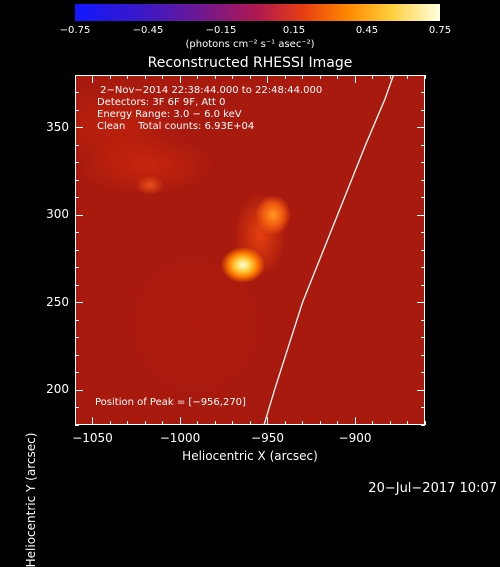 The width and height of the screenshot is (500, 567). Describe the element at coordinates (180, 438) in the screenshot. I see `x-tick-label: −1000` at that location.